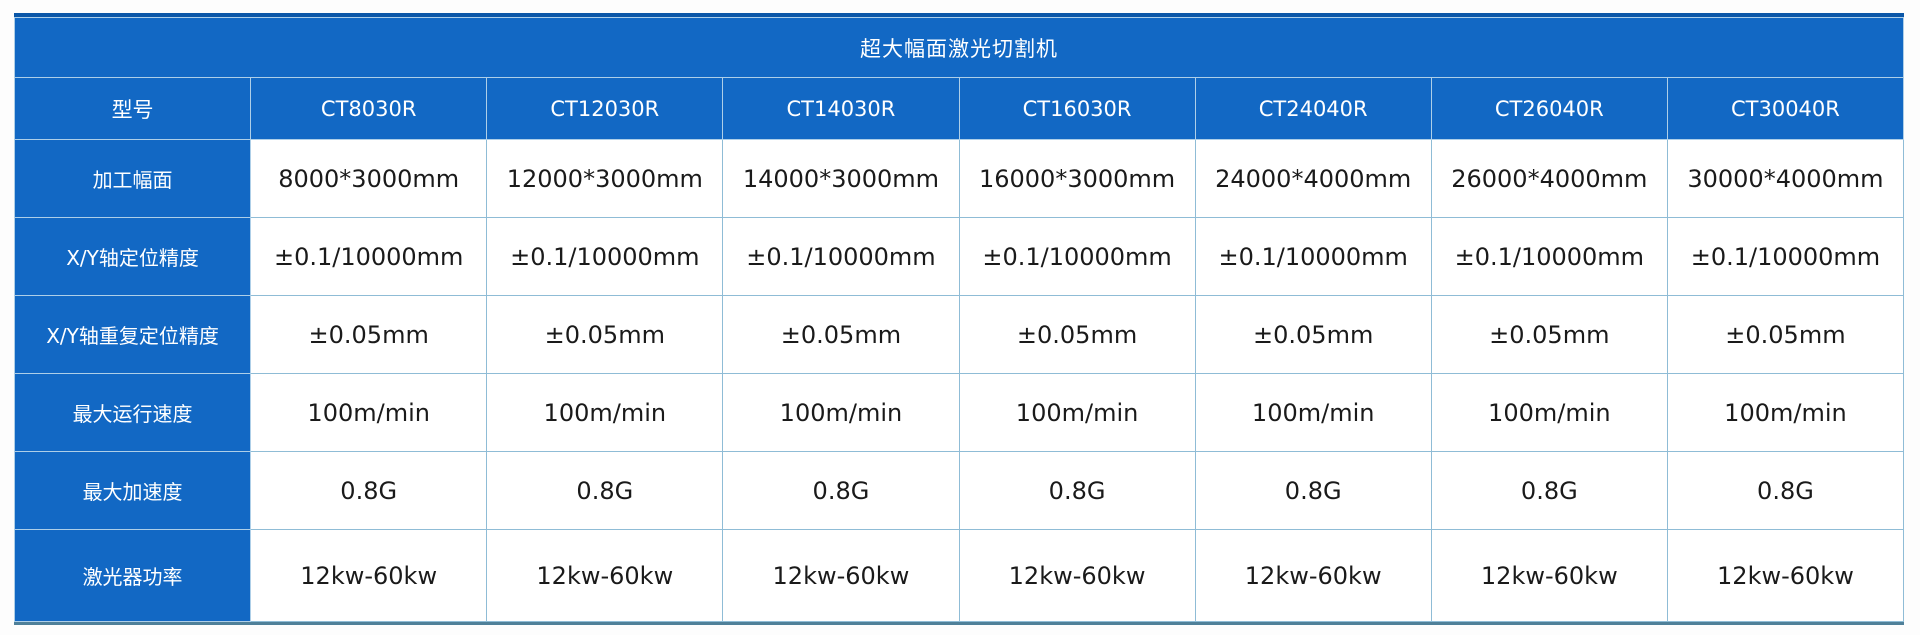  Describe the element at coordinates (369, 108) in the screenshot. I see `model-header-cell: CT8030R` at that location.